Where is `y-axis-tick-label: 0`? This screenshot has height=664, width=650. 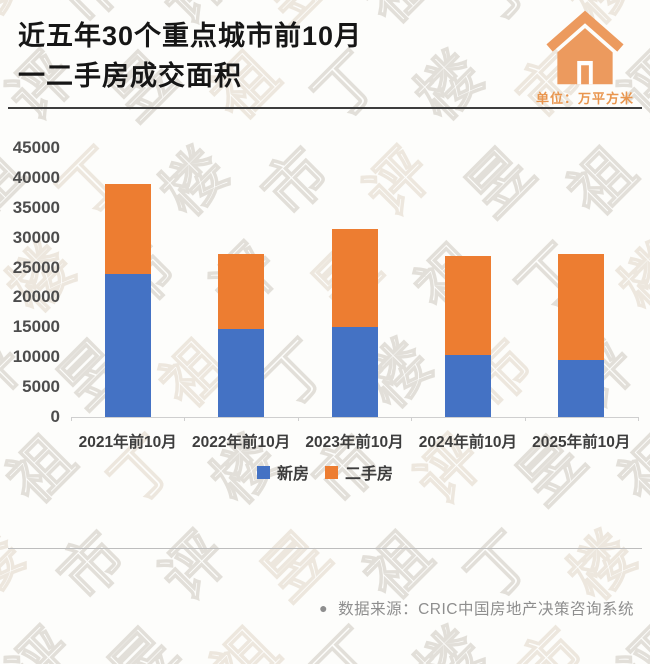
y-axis-tick-label: 0 is located at coordinates (55, 416).